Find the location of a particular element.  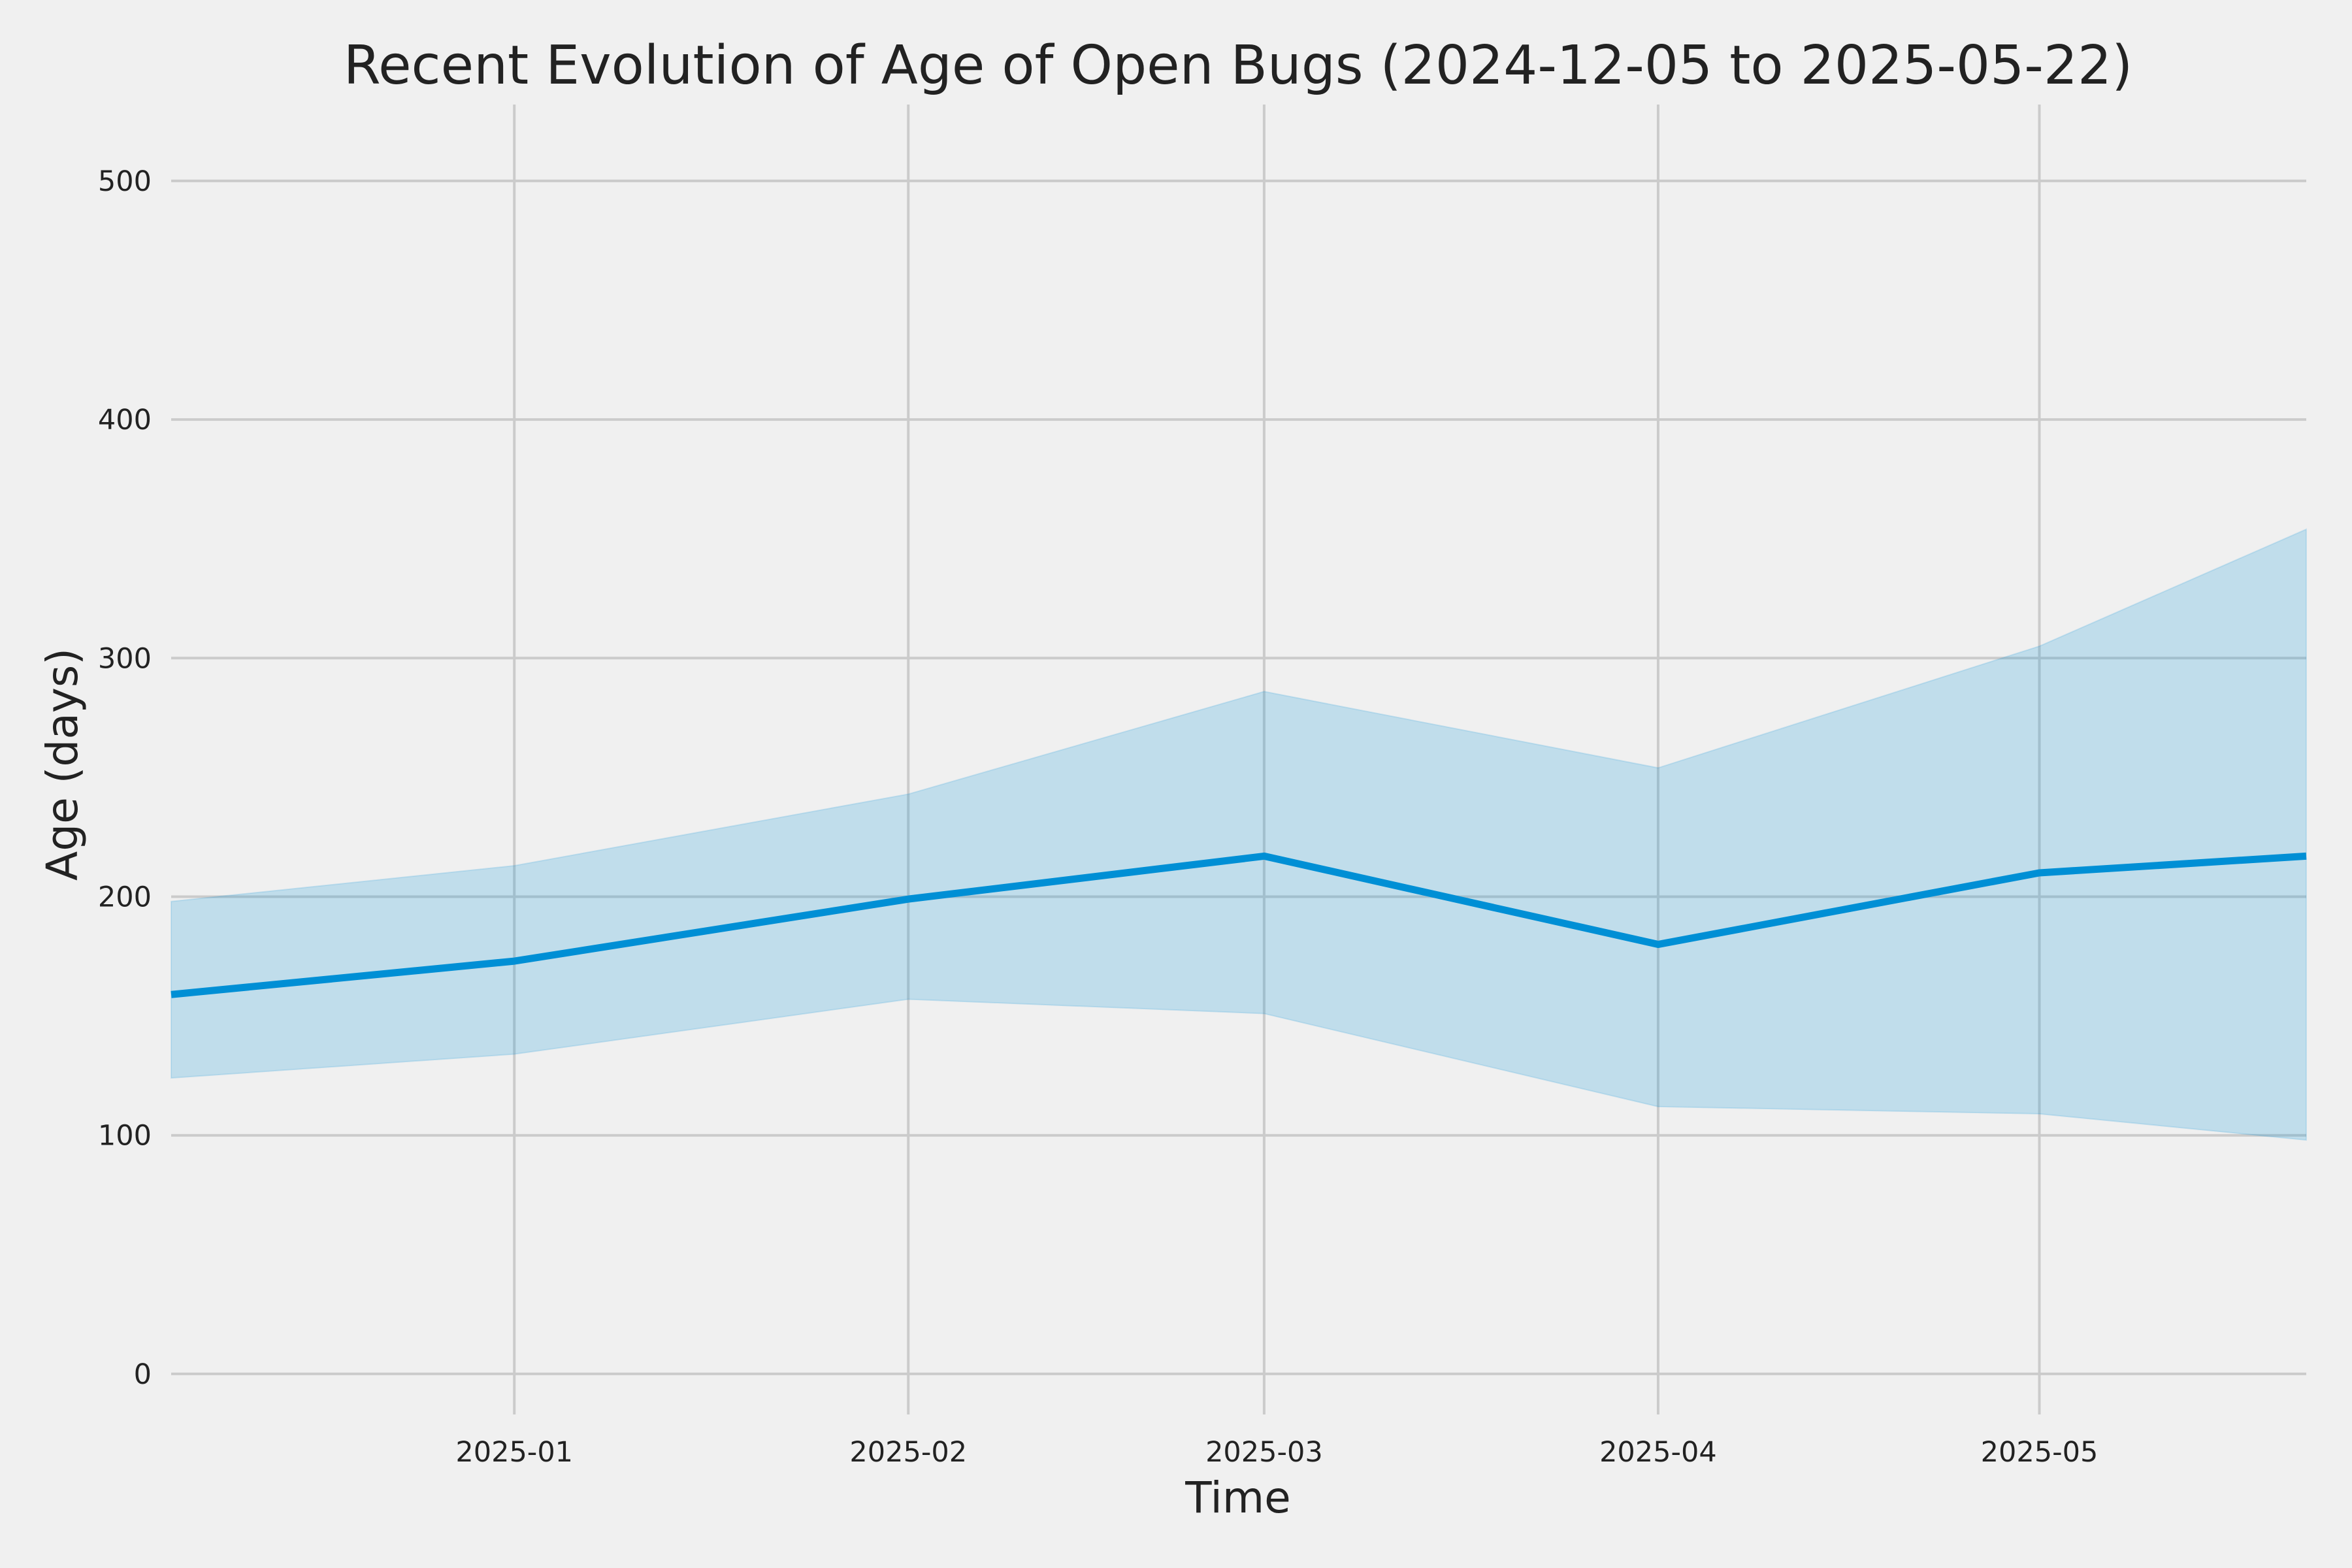

y-tick-label: 200 is located at coordinates (125, 897).